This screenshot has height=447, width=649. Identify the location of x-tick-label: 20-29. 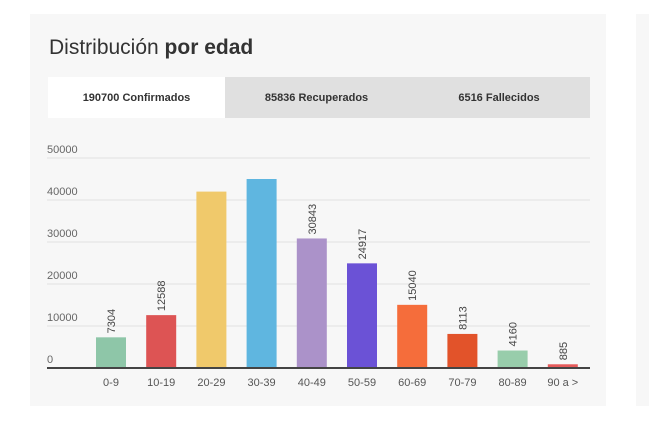
(211, 383).